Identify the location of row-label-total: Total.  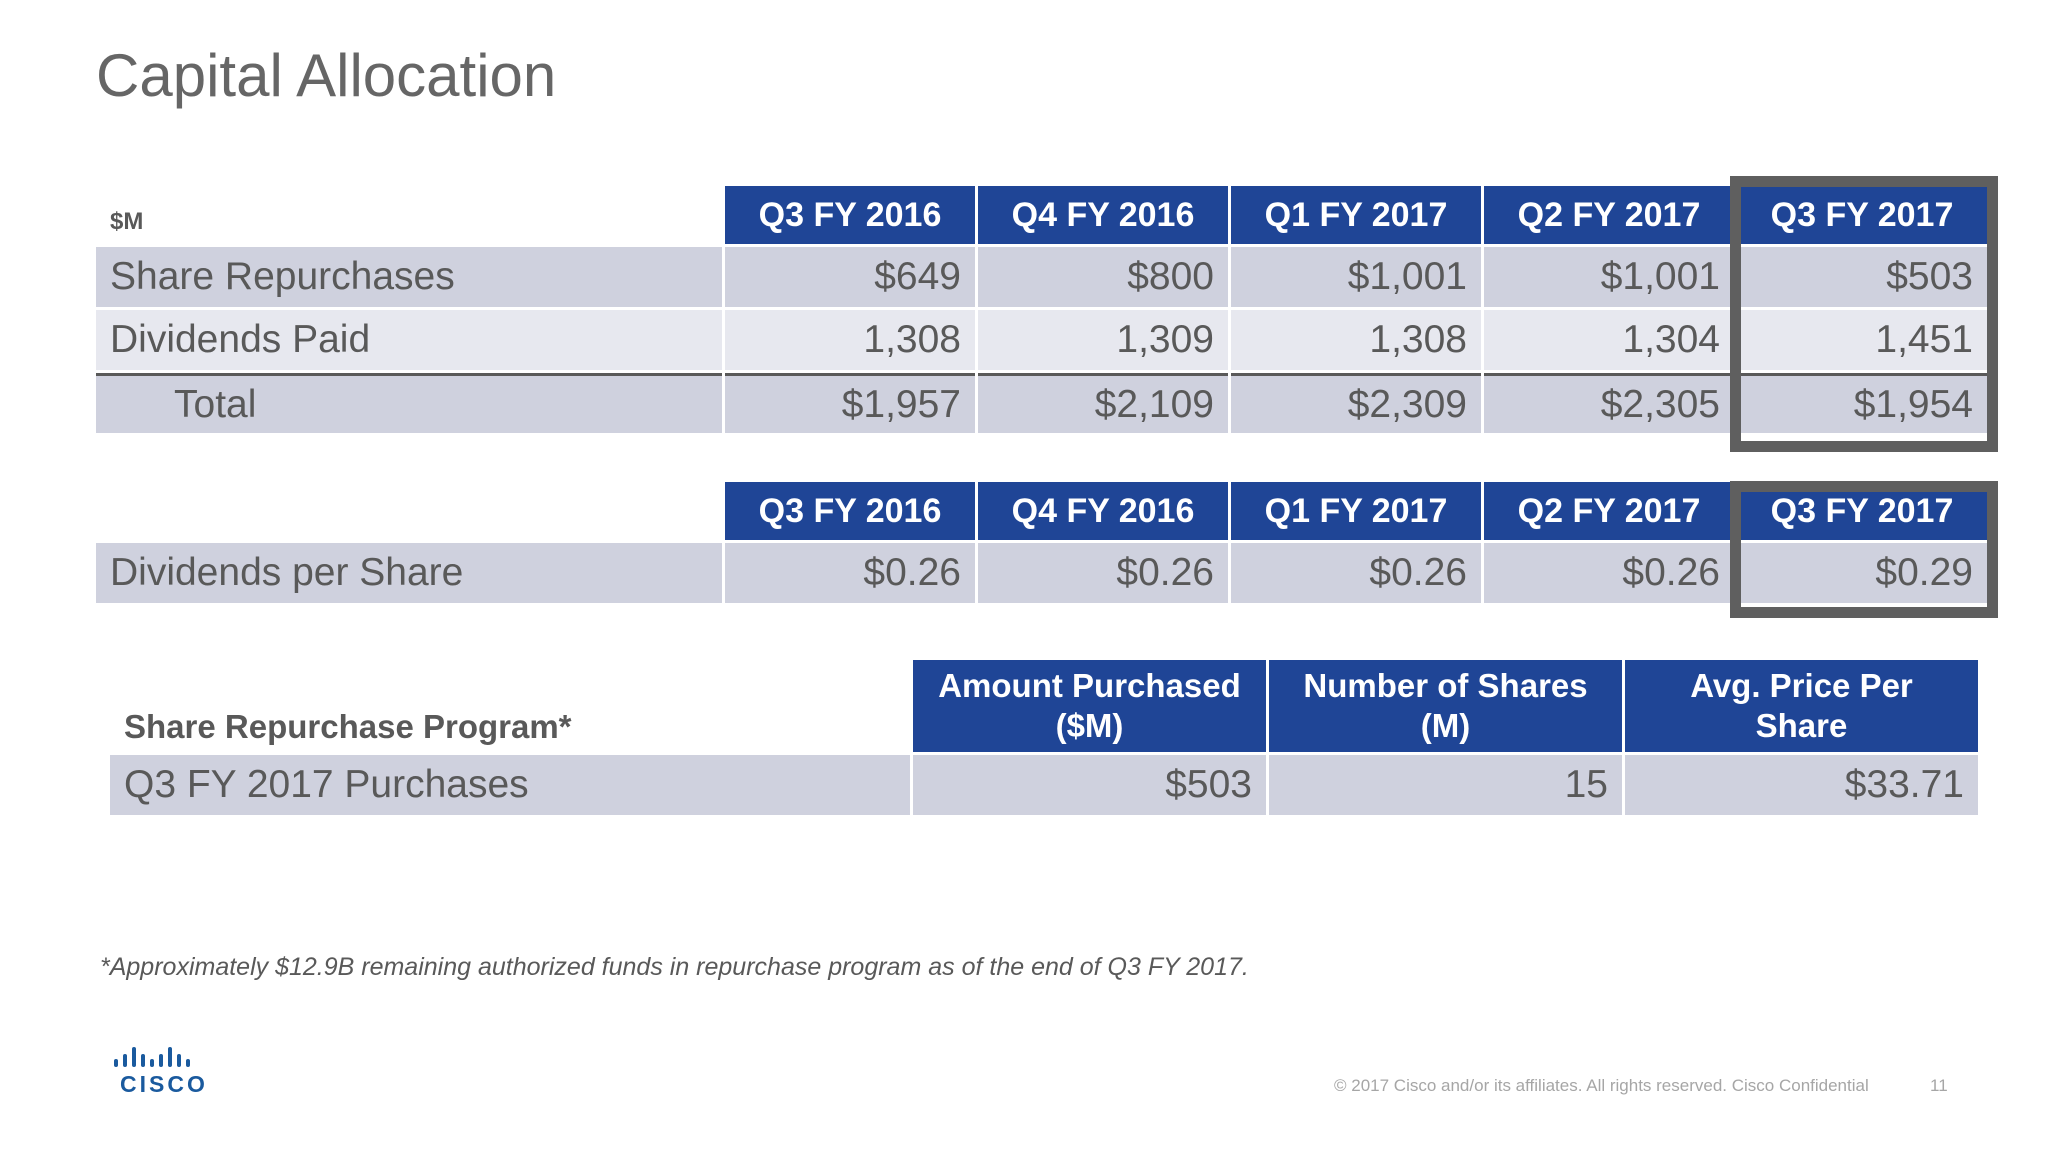
(409, 403).